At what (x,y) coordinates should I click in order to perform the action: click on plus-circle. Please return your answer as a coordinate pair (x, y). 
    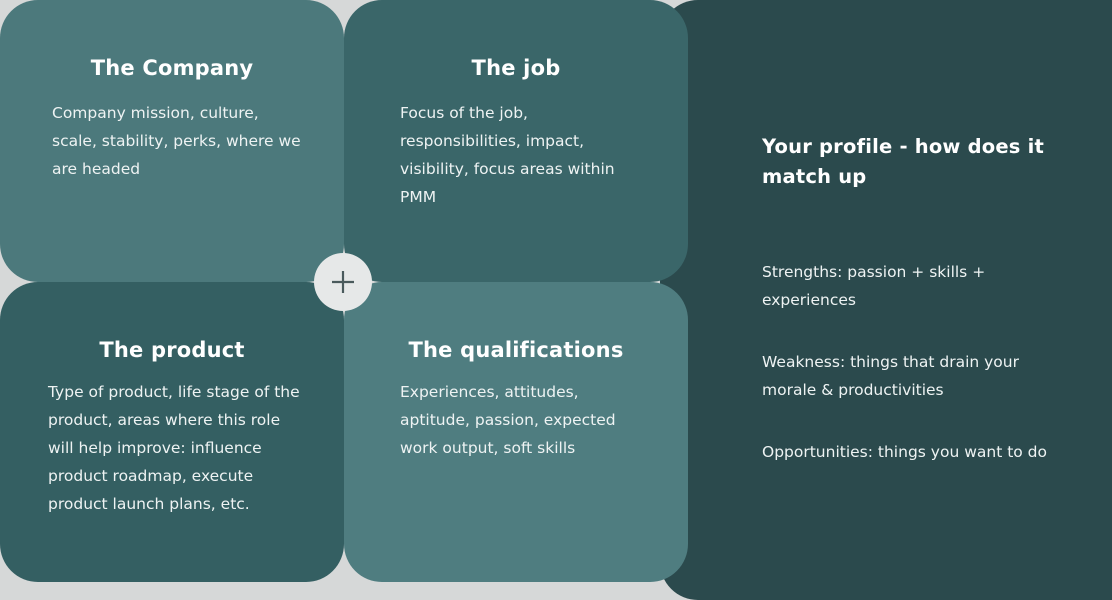
    Looking at the image, I should click on (343, 282).